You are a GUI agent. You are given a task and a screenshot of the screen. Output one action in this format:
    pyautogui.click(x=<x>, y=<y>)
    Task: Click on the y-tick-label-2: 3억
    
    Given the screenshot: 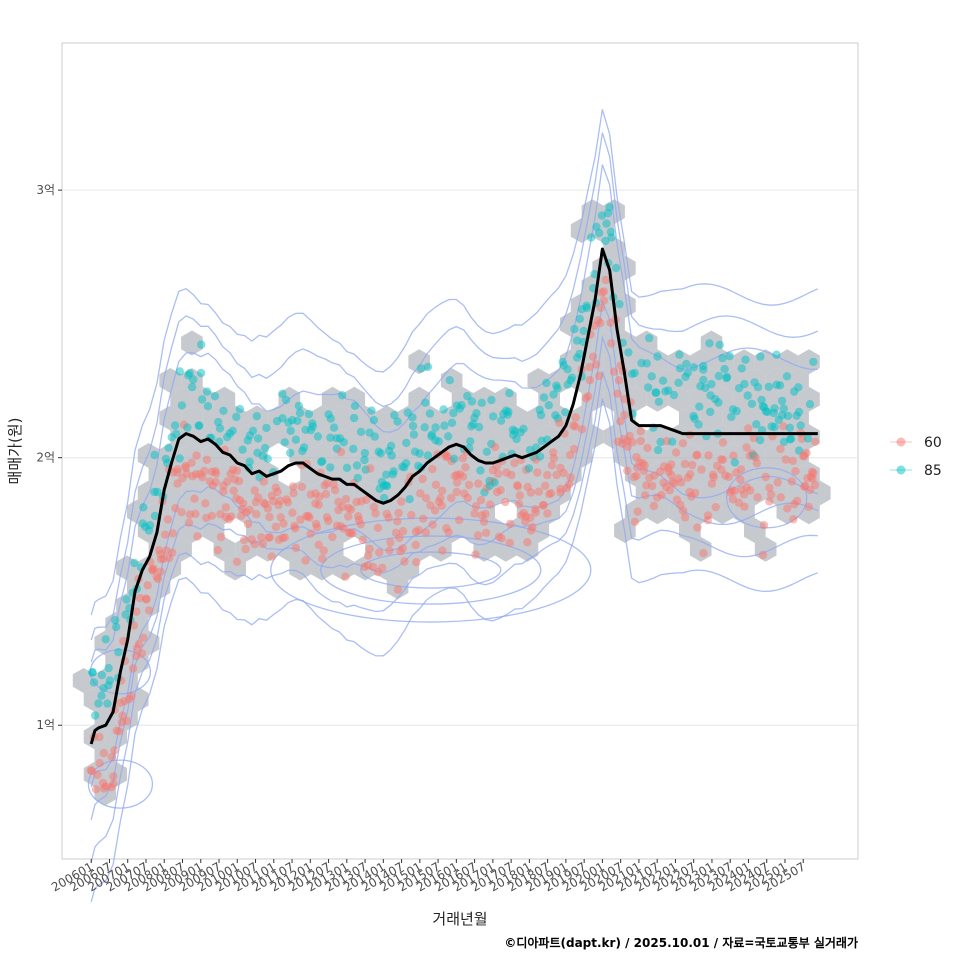 What is the action you would take?
    pyautogui.click(x=45, y=190)
    